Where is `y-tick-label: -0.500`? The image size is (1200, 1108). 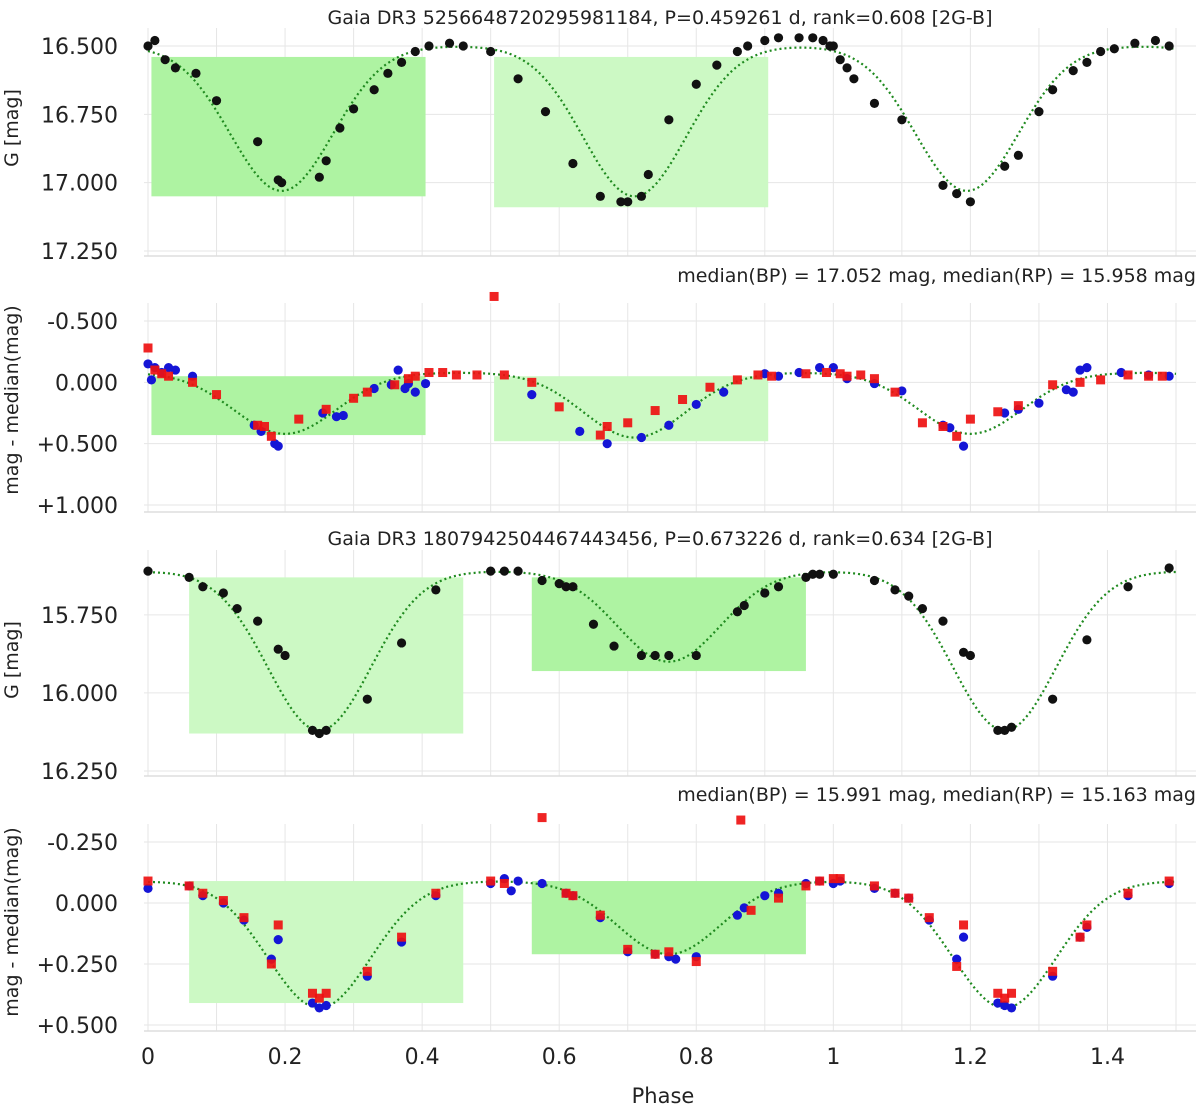
y-tick-label: -0.500 is located at coordinates (82, 322).